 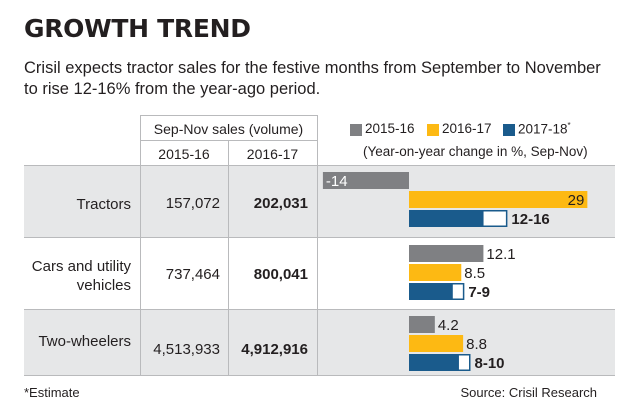 I want to click on source-credit: Source: Crisil Research, so click(x=528, y=392).